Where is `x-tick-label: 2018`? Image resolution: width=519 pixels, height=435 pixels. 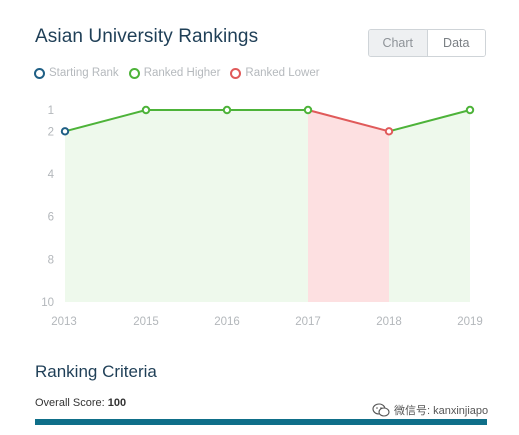
x-tick-label: 2018 is located at coordinates (389, 322).